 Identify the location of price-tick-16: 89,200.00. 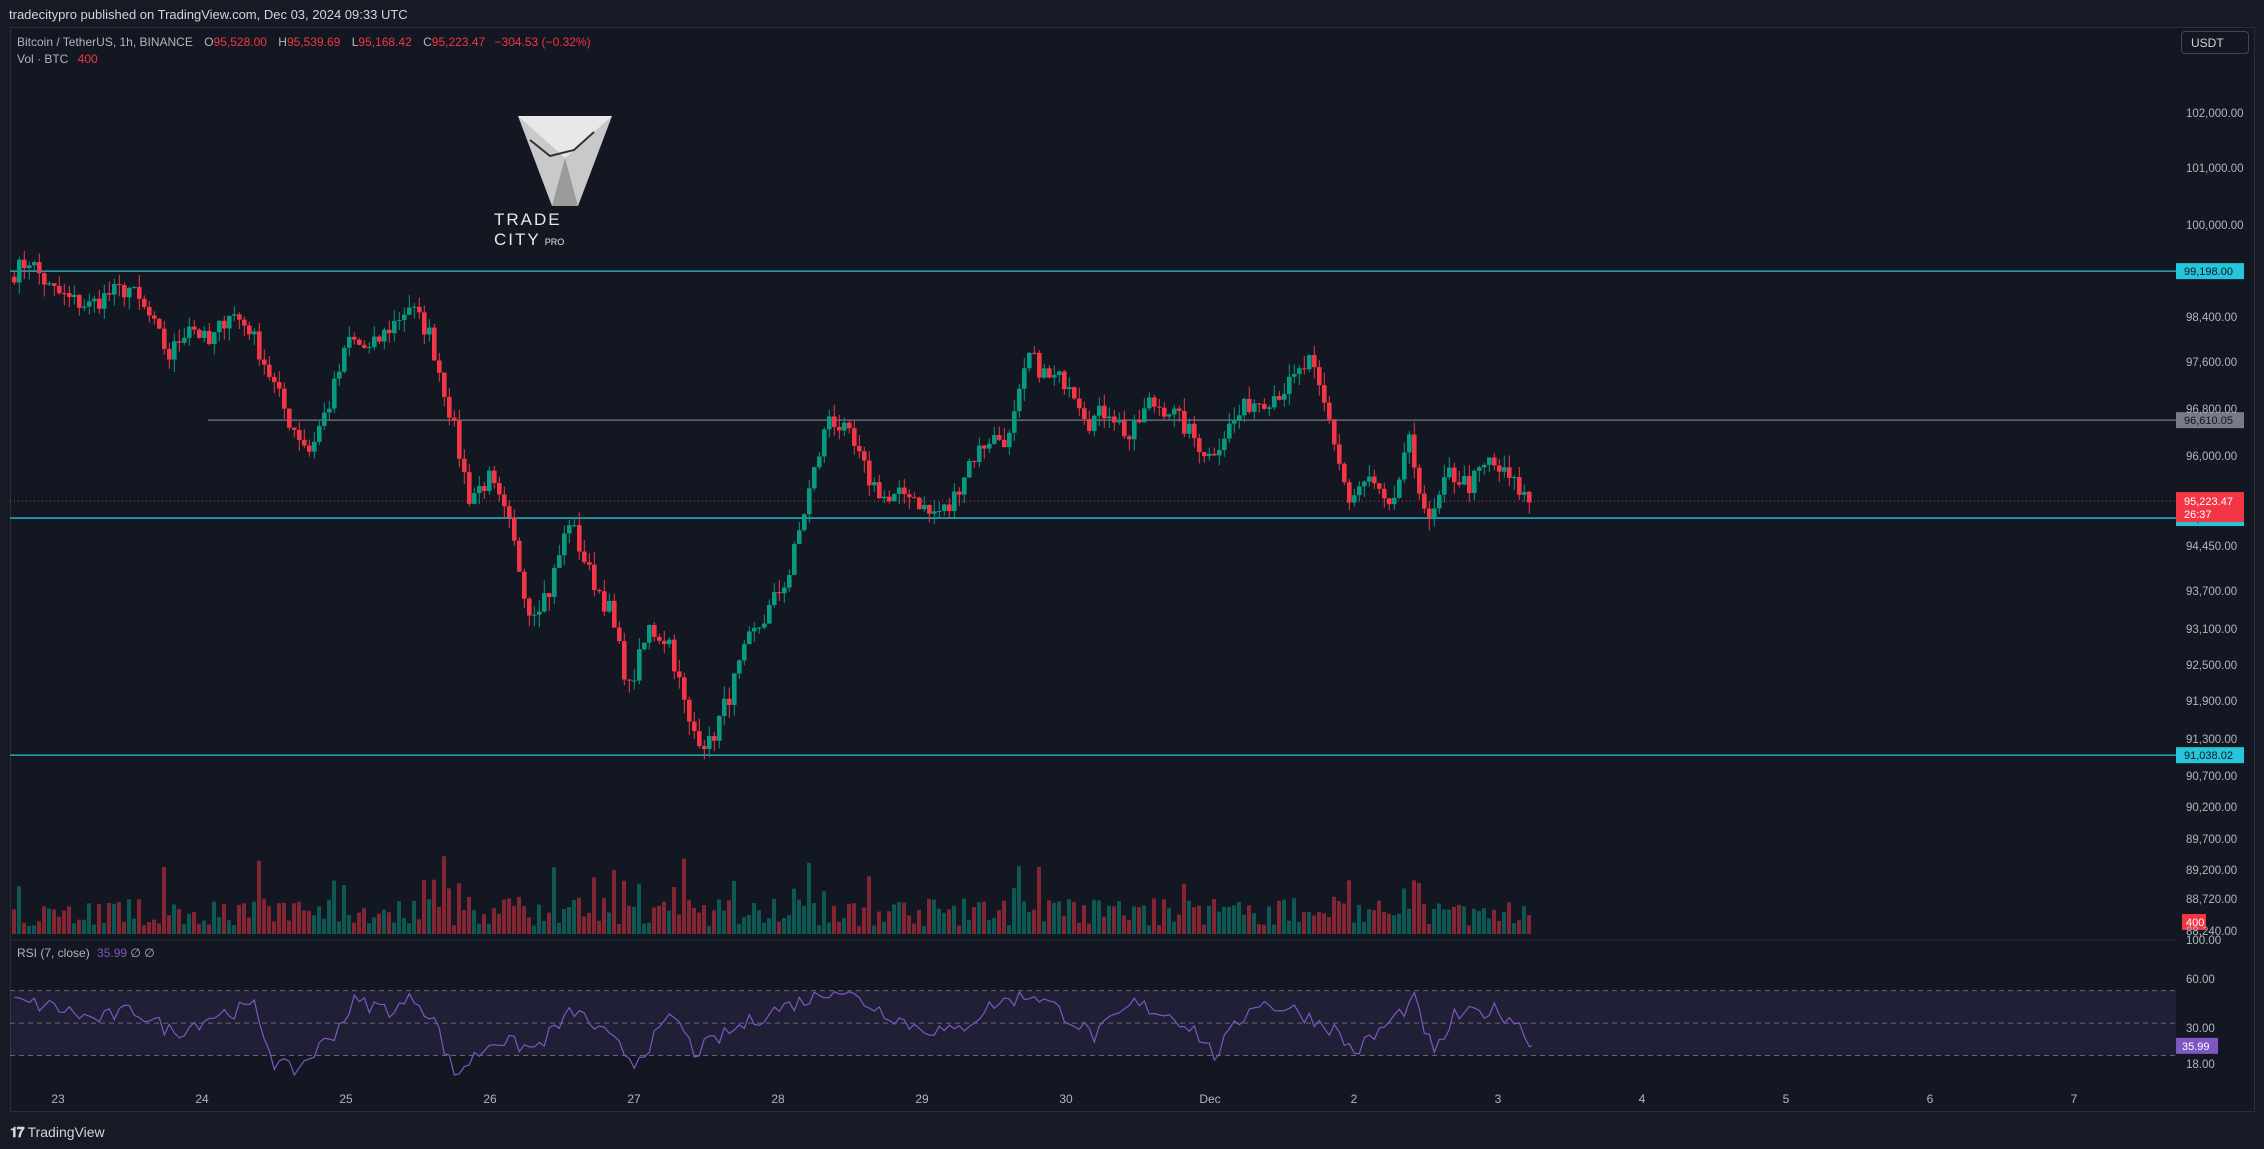
(2211, 871).